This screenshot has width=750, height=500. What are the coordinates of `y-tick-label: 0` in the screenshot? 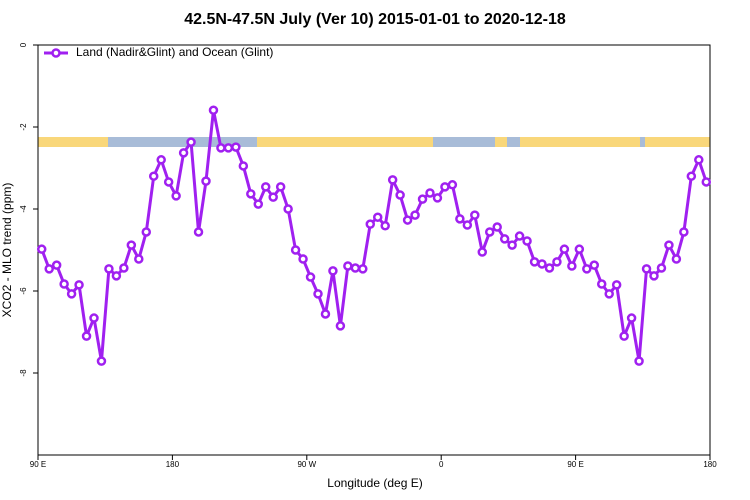 It's located at (23, 44).